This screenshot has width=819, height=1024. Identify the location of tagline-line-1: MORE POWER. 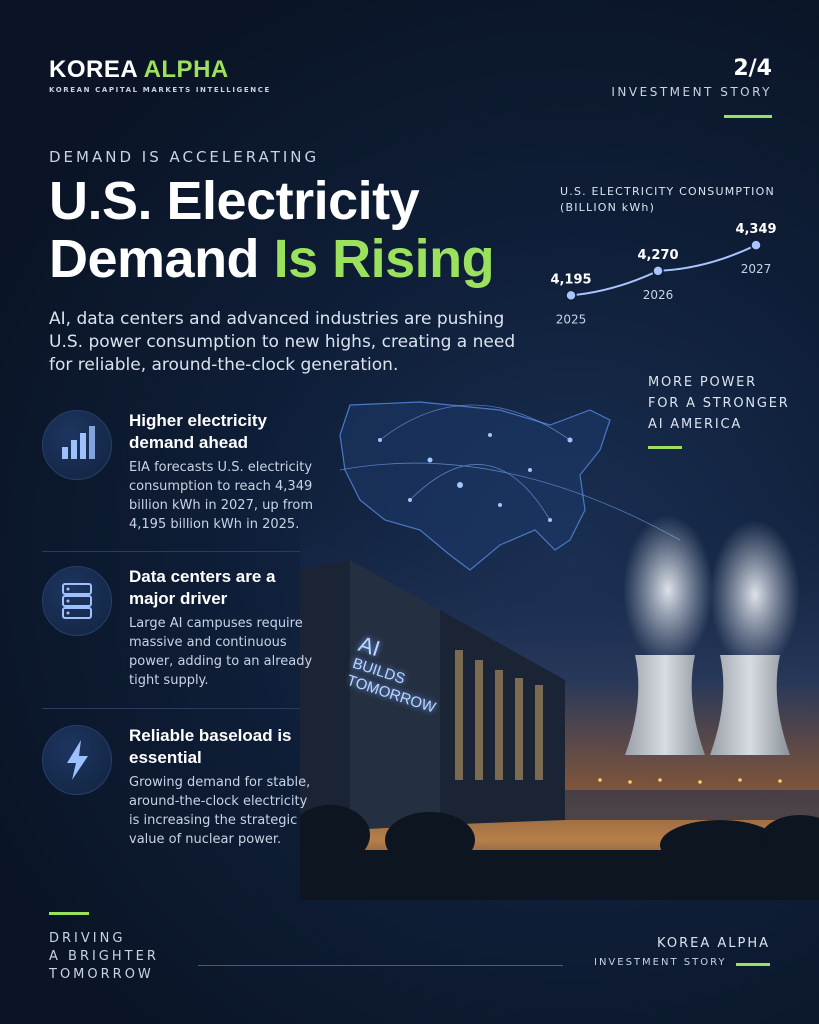
(702, 382).